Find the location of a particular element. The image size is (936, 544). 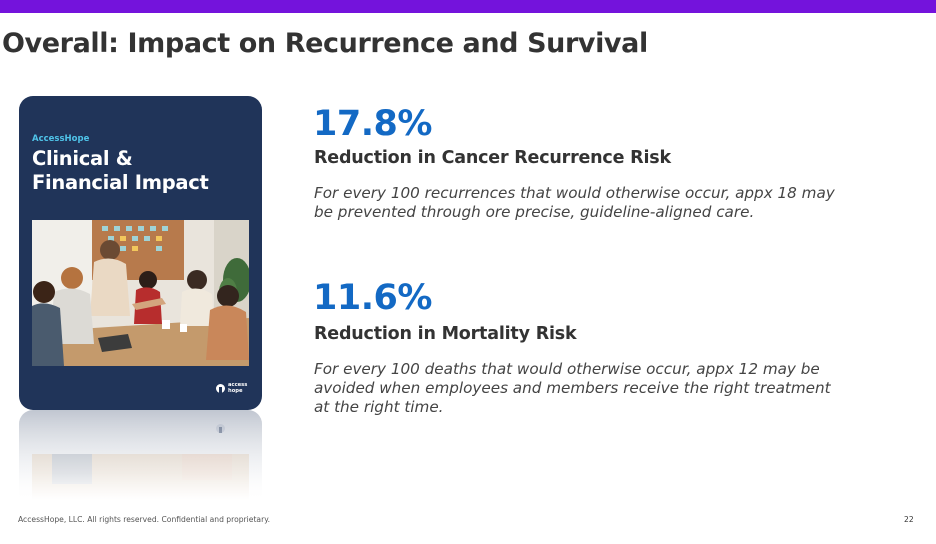

stat-mortality-value: 11.6% is located at coordinates (372, 298).